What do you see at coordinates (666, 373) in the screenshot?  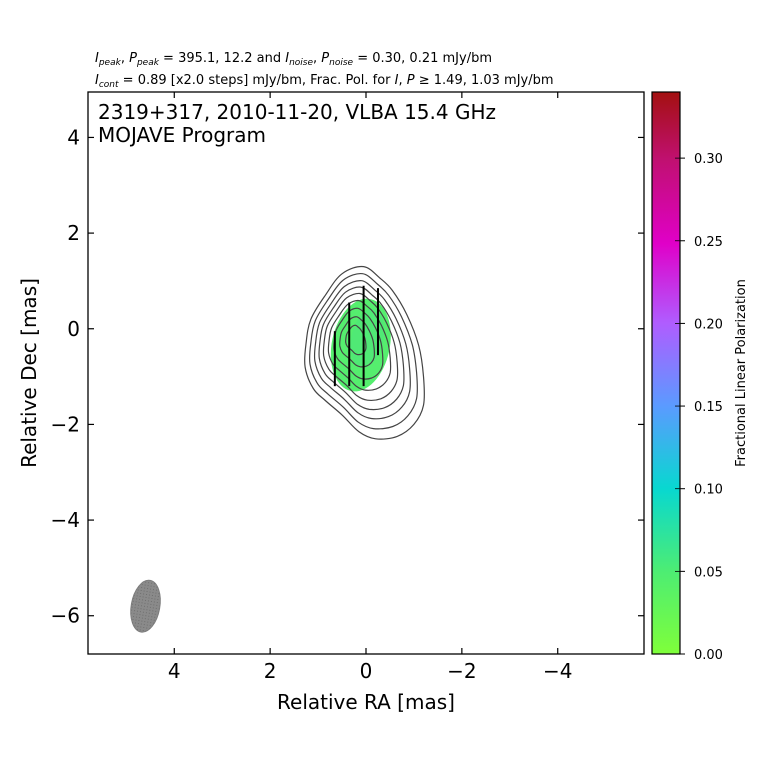 I see `colorbar` at bounding box center [666, 373].